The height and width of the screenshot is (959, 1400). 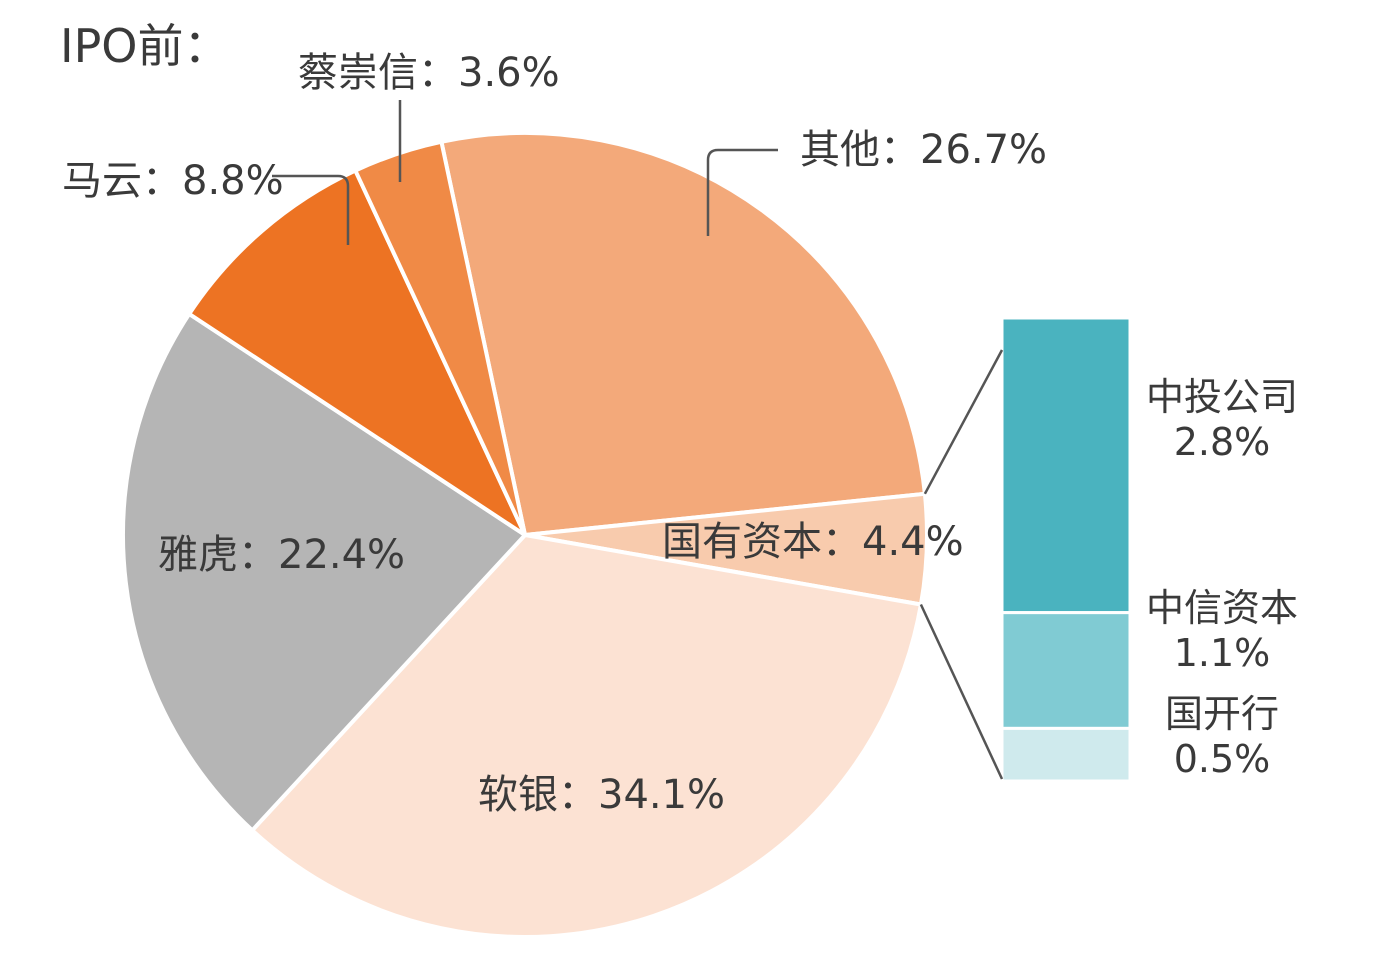 I want to click on breakdown-bar, so click(x=1066, y=549).